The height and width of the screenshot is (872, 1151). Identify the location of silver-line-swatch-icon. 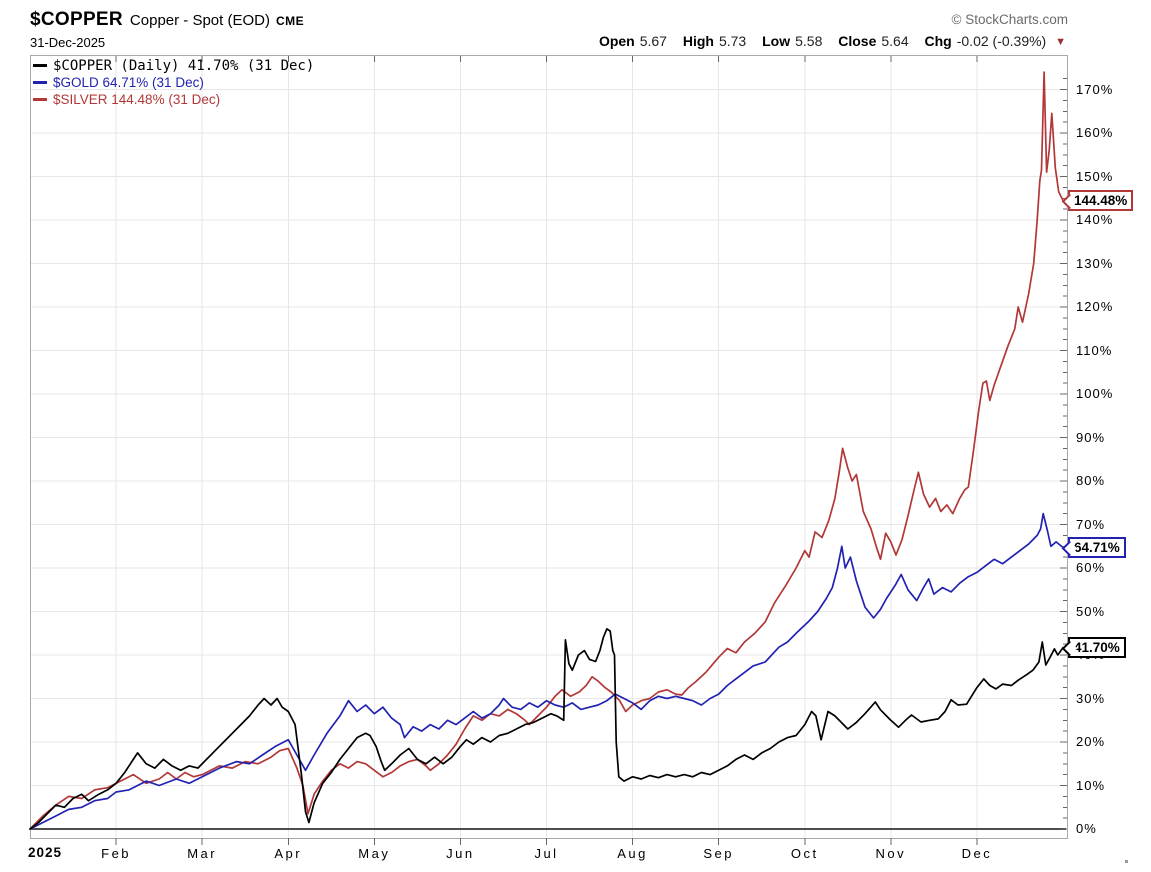
(40, 99).